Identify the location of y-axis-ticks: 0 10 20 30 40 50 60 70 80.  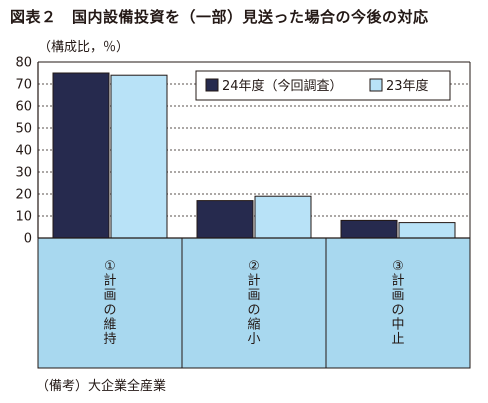
(23, 151).